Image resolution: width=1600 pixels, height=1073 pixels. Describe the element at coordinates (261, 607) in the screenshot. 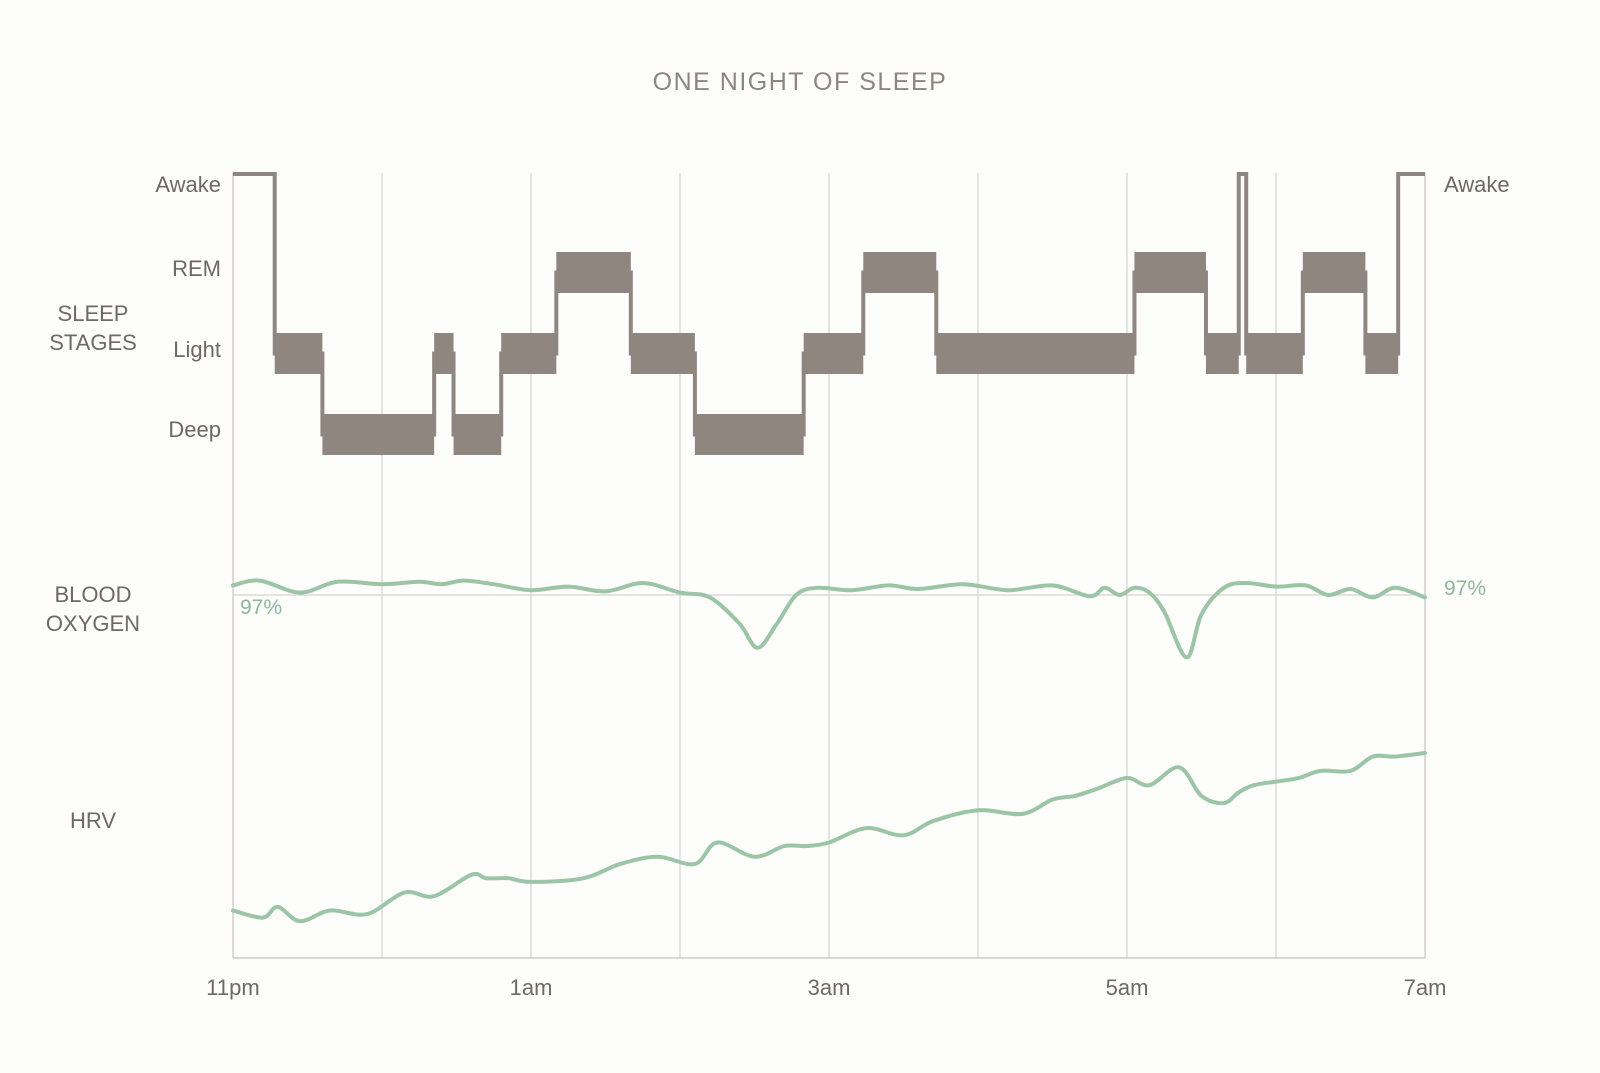

I see `blood-oxygen-start-label: 97%` at that location.